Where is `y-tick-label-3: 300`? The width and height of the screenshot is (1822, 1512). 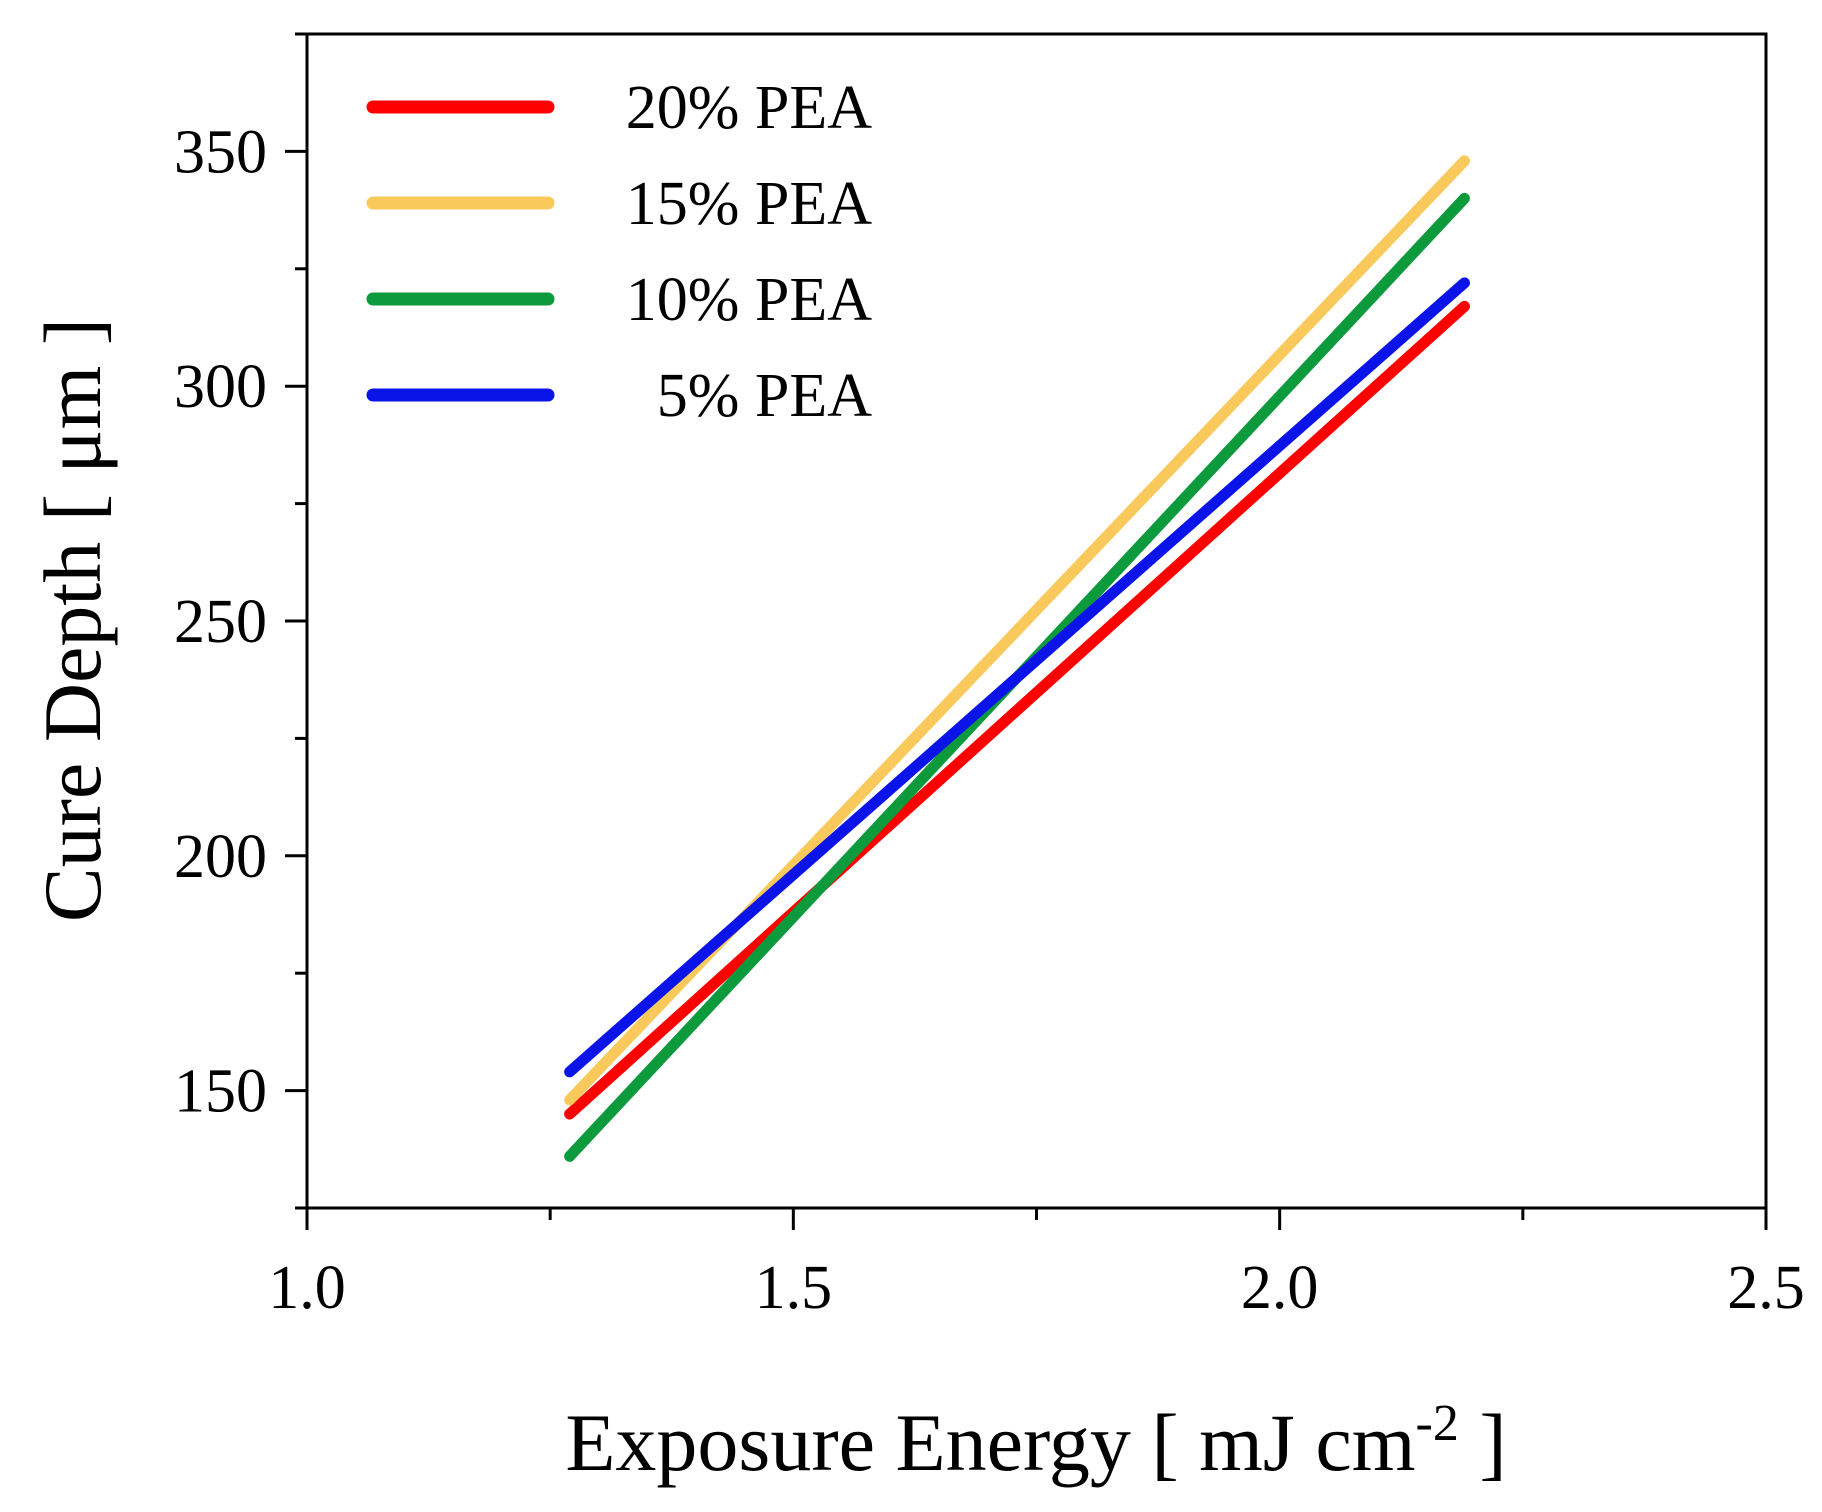
y-tick-label-3: 300 is located at coordinates (220, 387).